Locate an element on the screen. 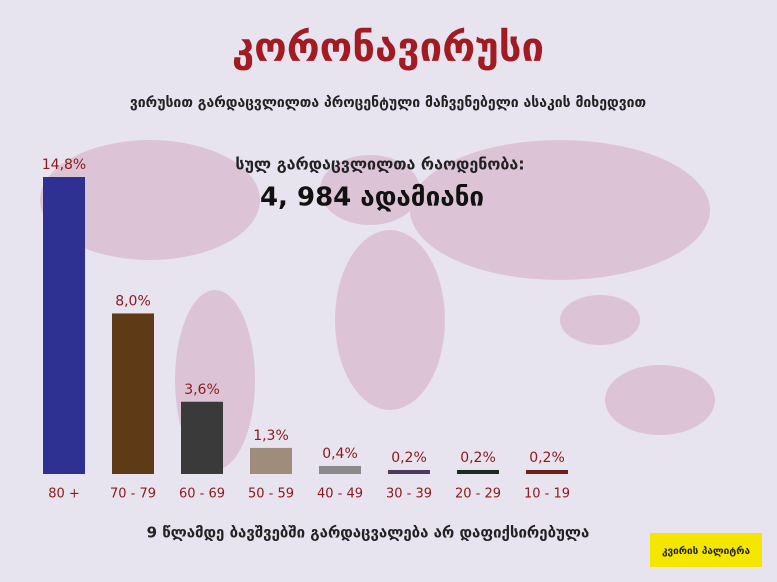 The image size is (777, 582). chart-title: კორონავირუსი is located at coordinates (388, 48).